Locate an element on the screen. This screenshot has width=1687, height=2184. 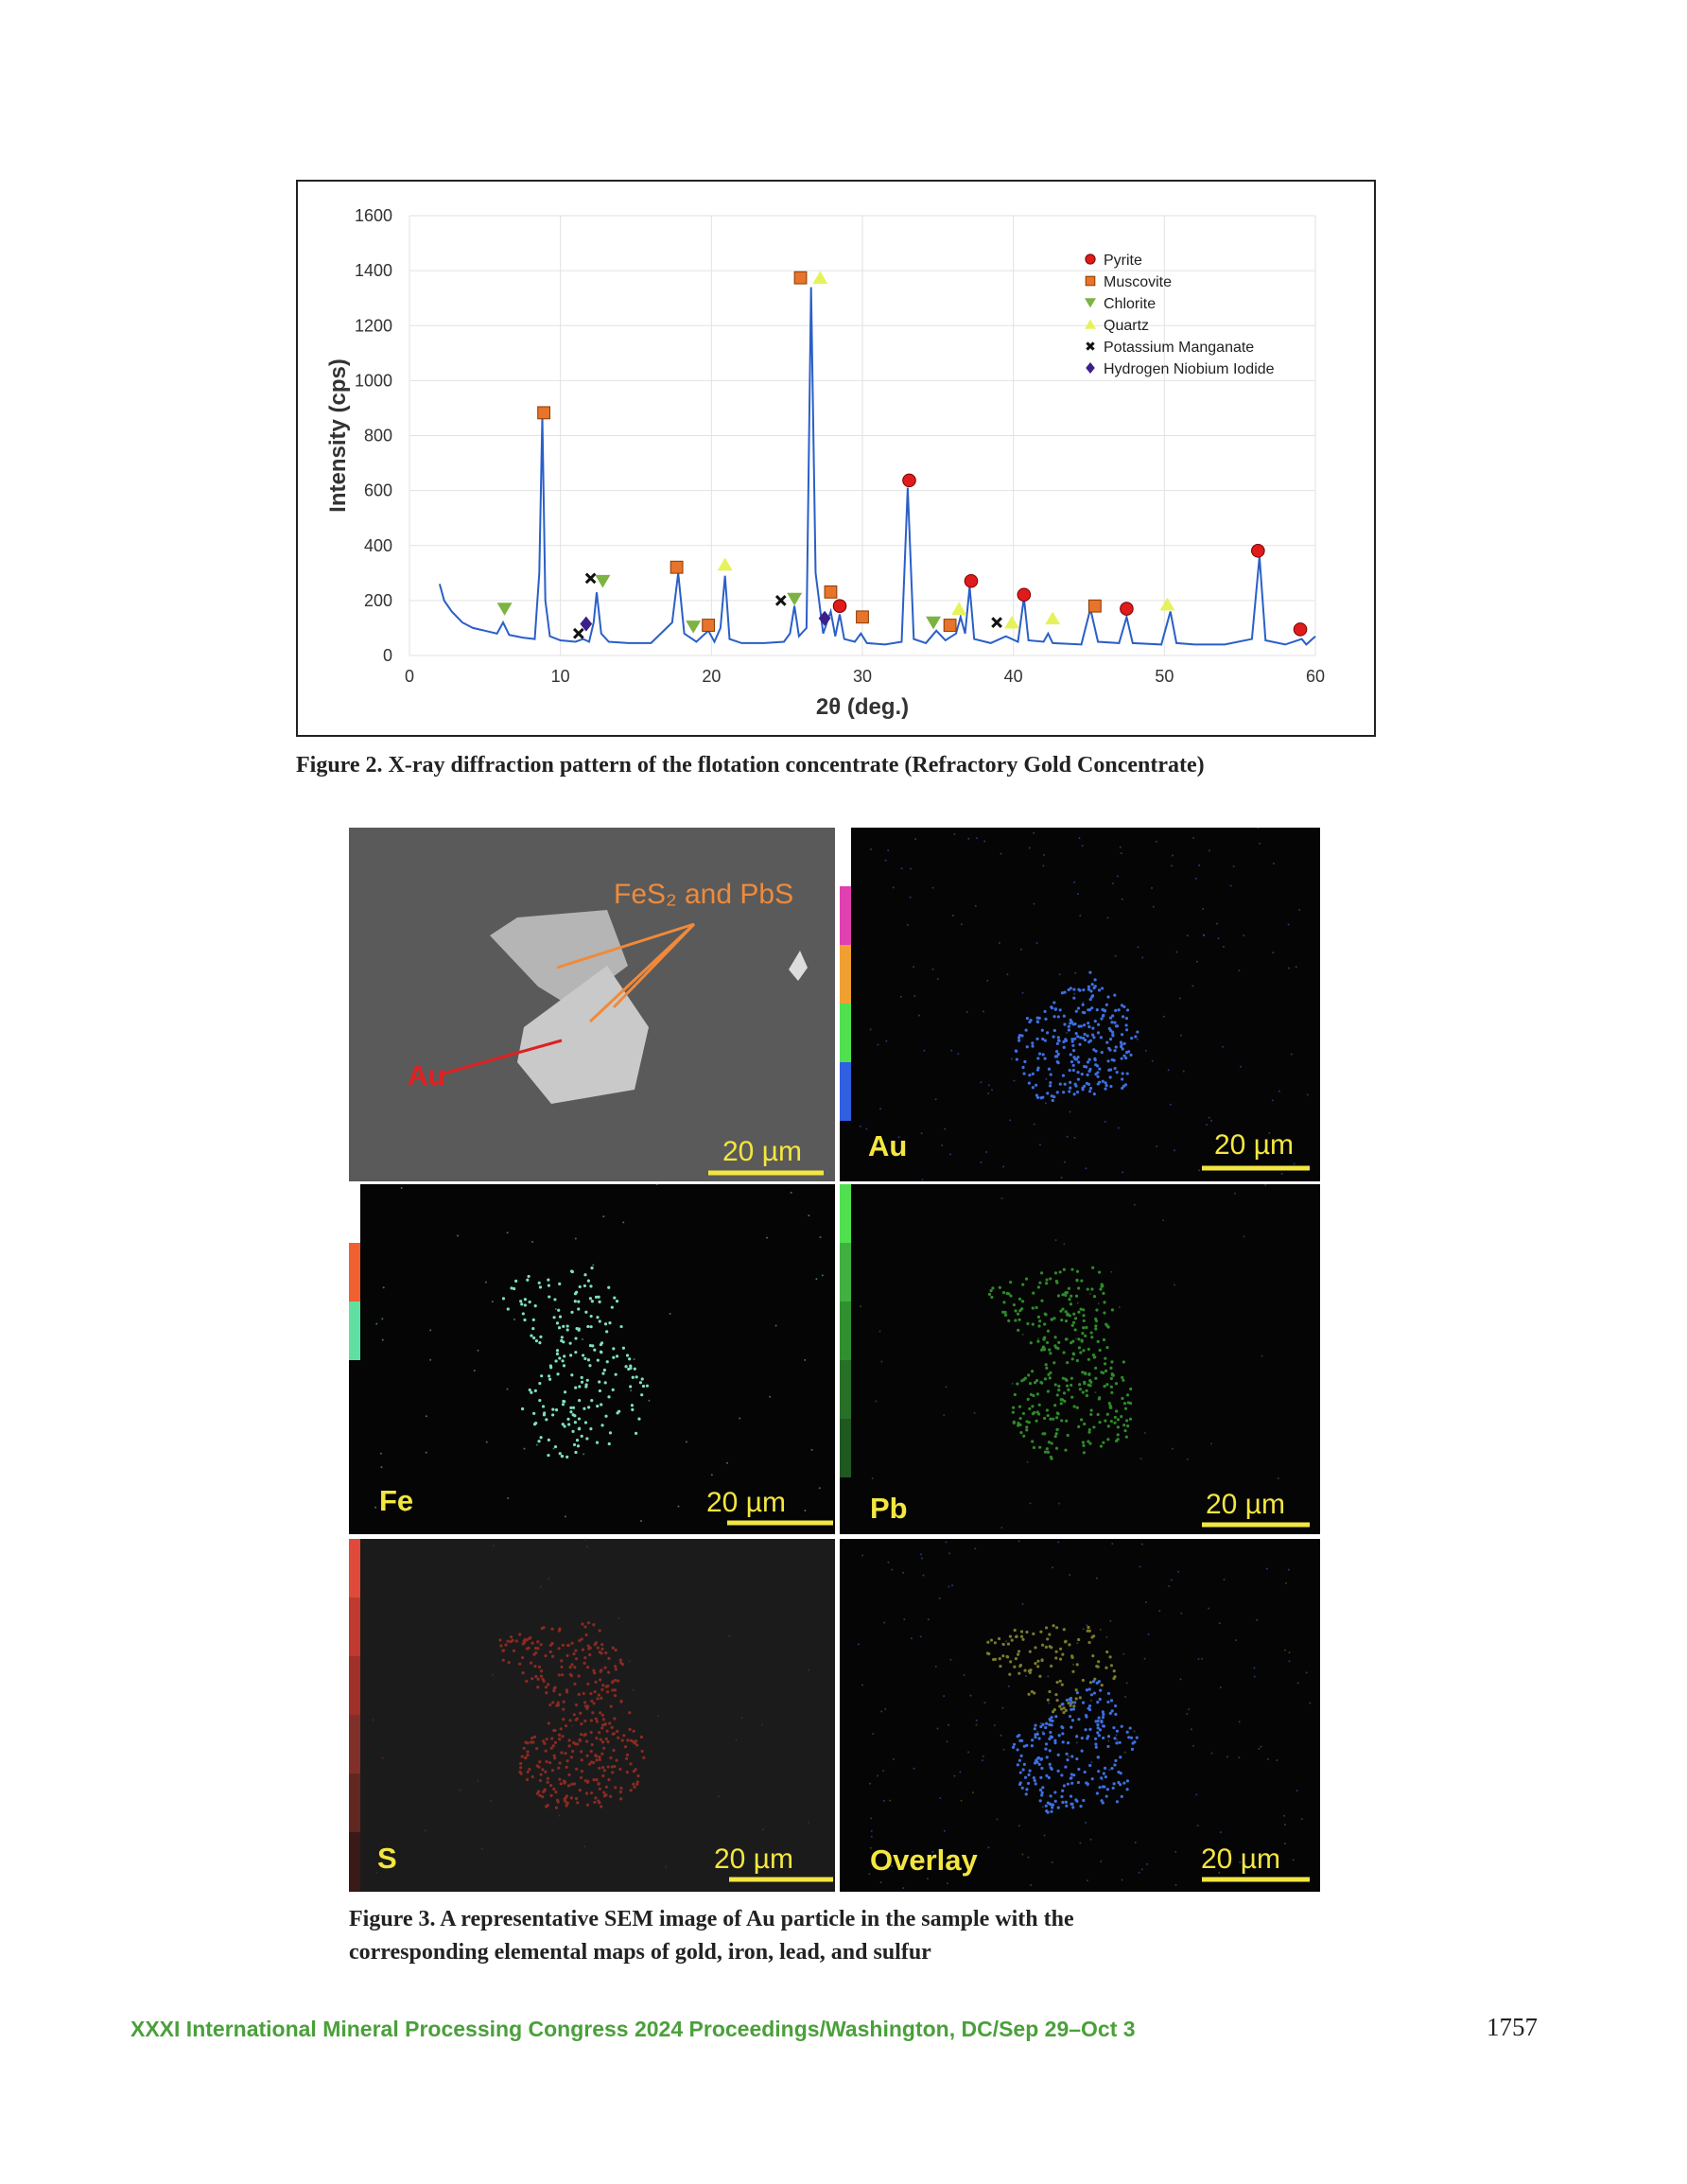
mineral-marker is located at coordinates (839, 606).